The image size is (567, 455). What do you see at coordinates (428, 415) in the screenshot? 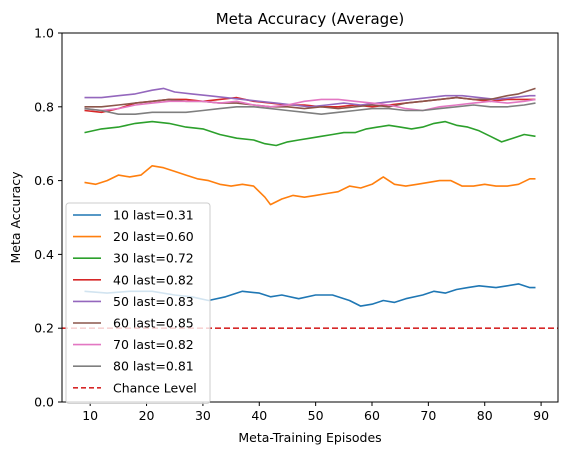
I see `x-tick-label: 70` at bounding box center [428, 415].